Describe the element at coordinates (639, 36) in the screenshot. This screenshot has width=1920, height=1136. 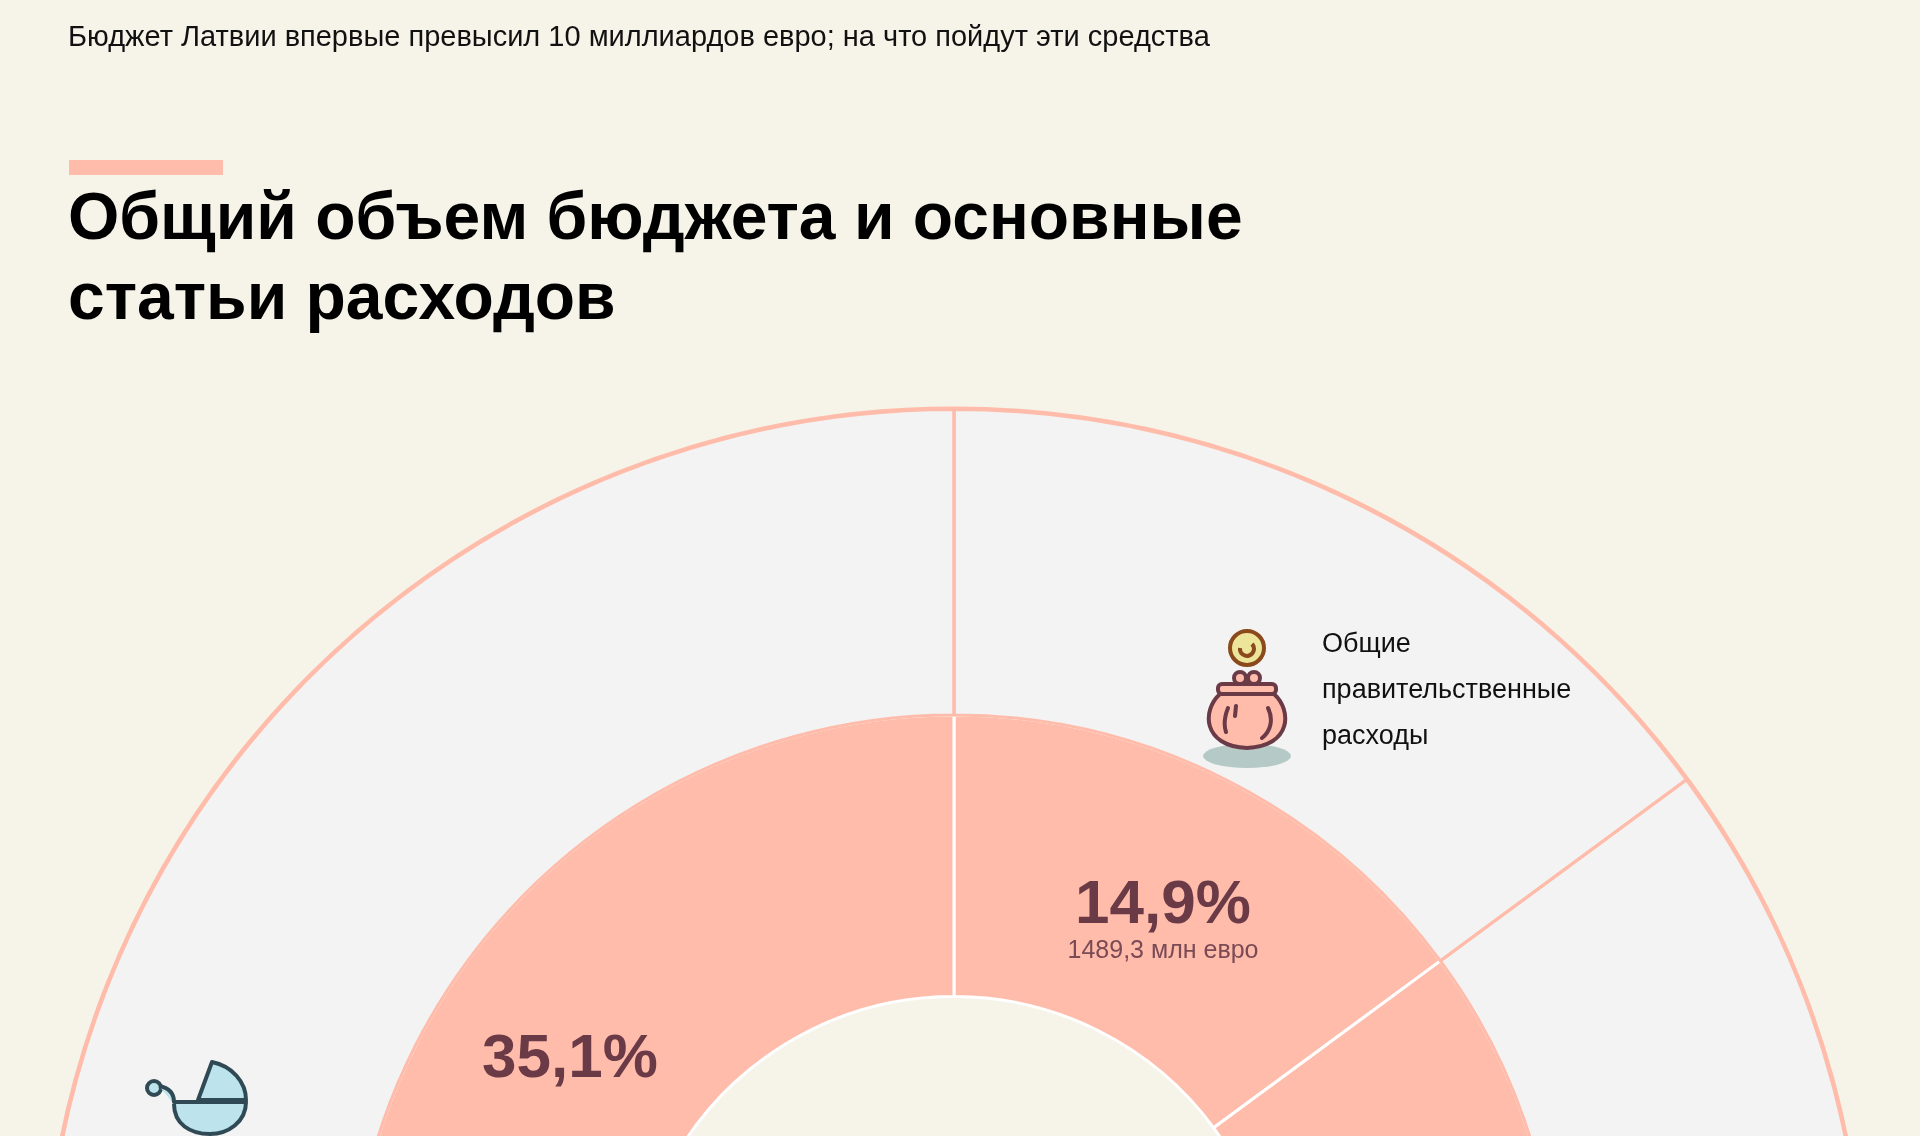
I see `chart-subtitle: Бюджет Латвии впервые превысил 10 миллиардов евро; на что пойдут эти средства` at that location.